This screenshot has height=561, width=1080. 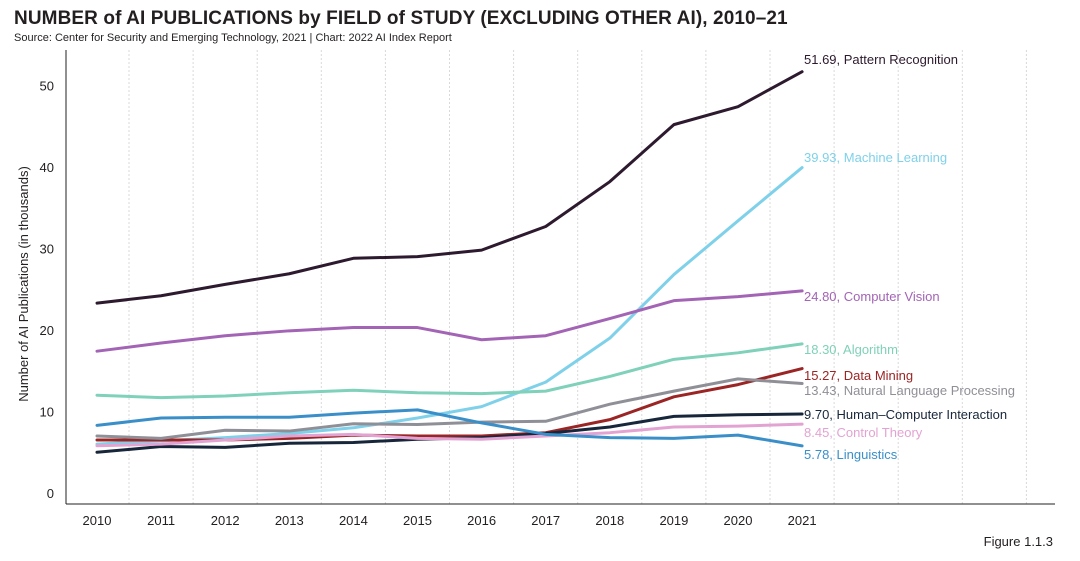 I want to click on series-label: 24.80, Computer Vision, so click(x=872, y=296).